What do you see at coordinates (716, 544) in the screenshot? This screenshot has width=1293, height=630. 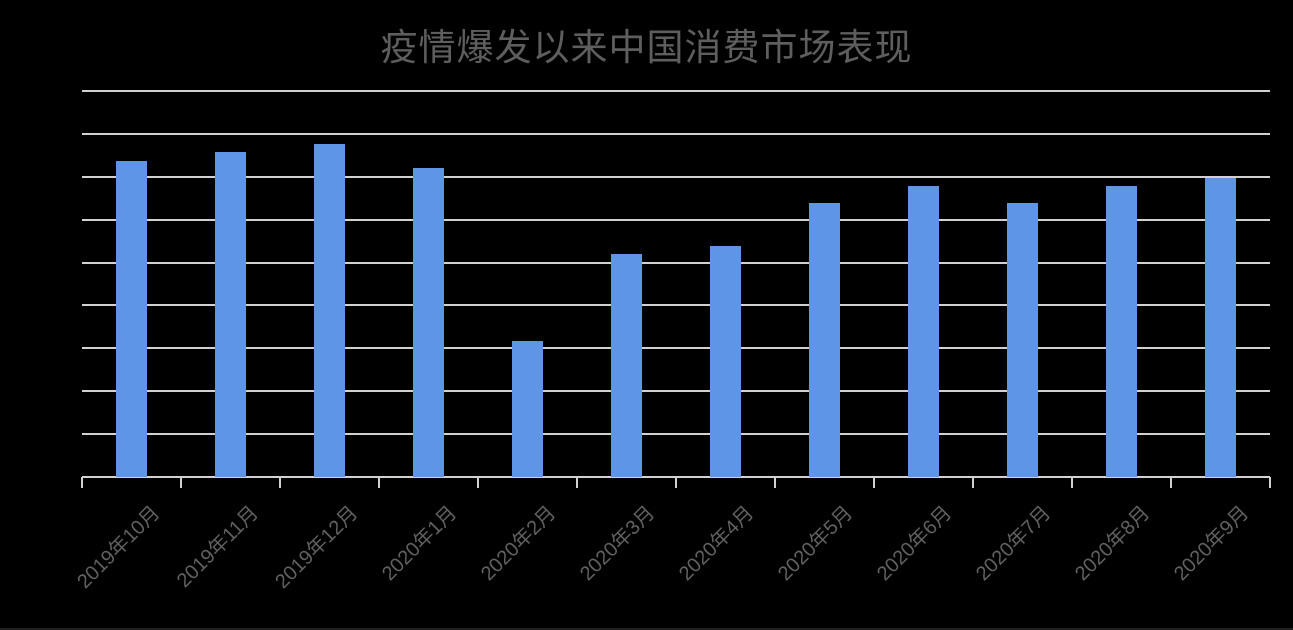 I see `x-axis-label: 2020年4月` at bounding box center [716, 544].